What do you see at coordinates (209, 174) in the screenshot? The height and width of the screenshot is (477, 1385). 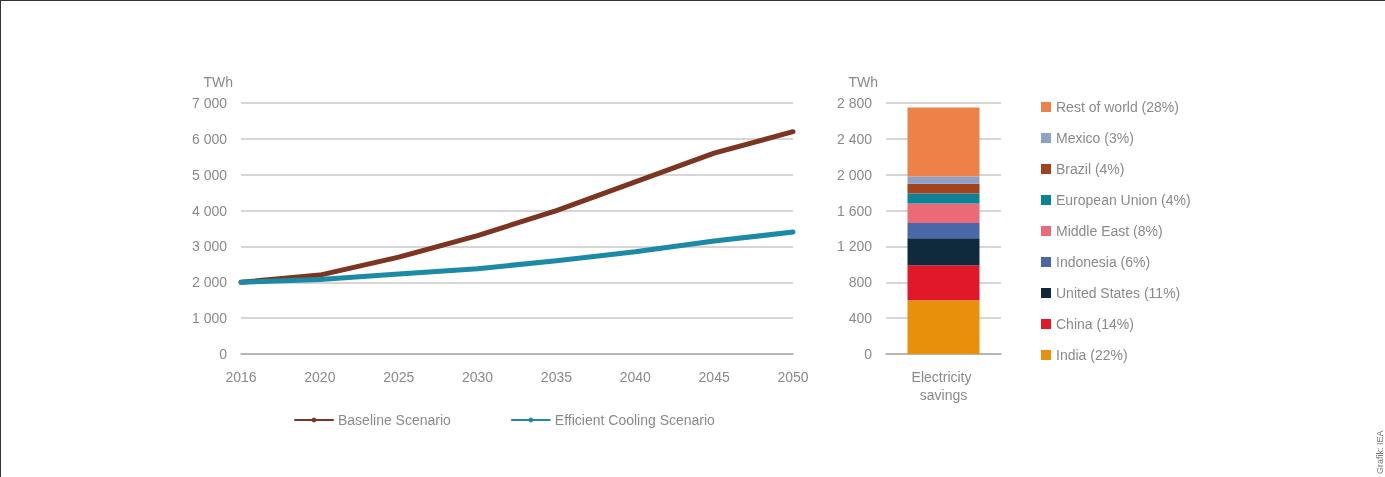 I see `y-tick-label: 5 000` at bounding box center [209, 174].